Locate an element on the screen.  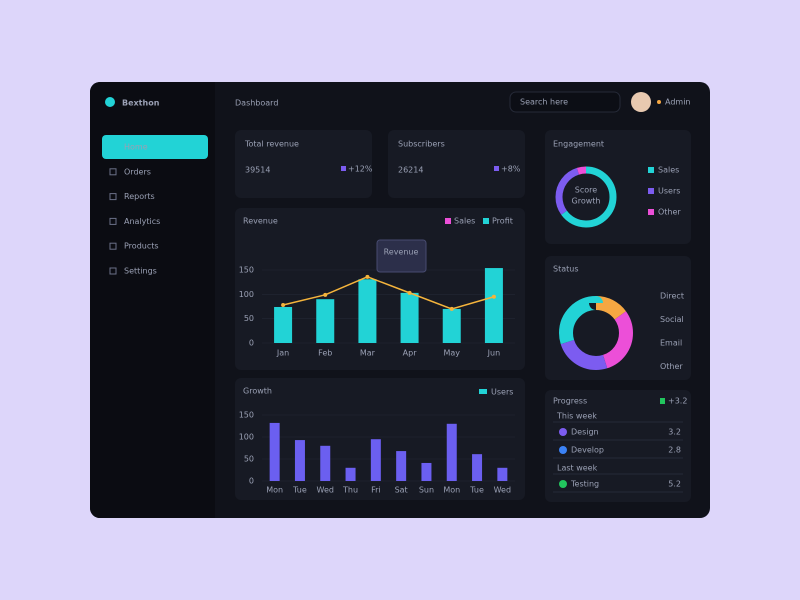
card-title: Status is located at coordinates (566, 269).